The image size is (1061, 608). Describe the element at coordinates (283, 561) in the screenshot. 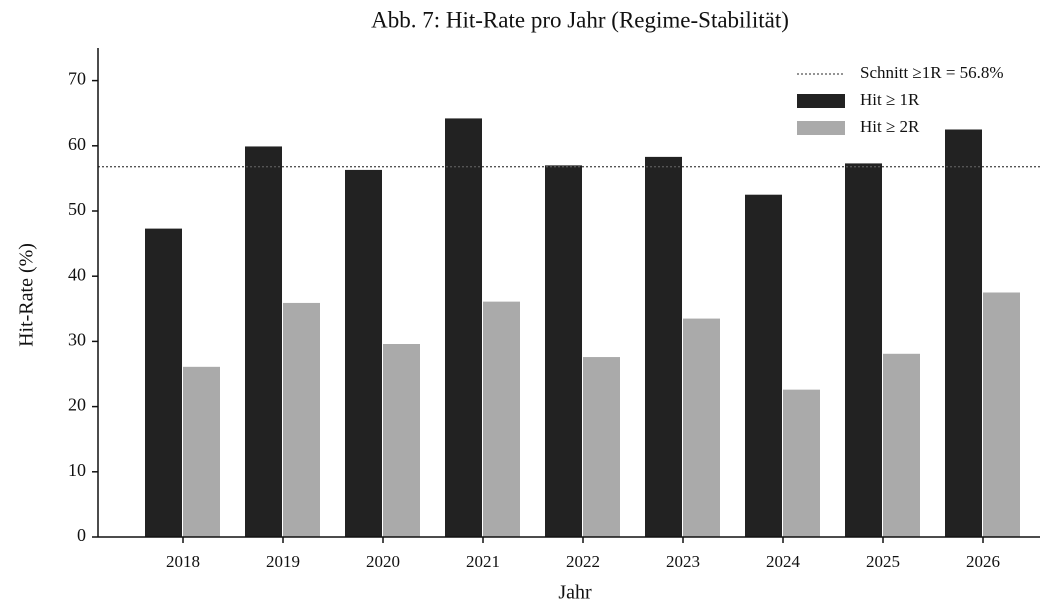

I see `x-tick-label: 2019` at that location.